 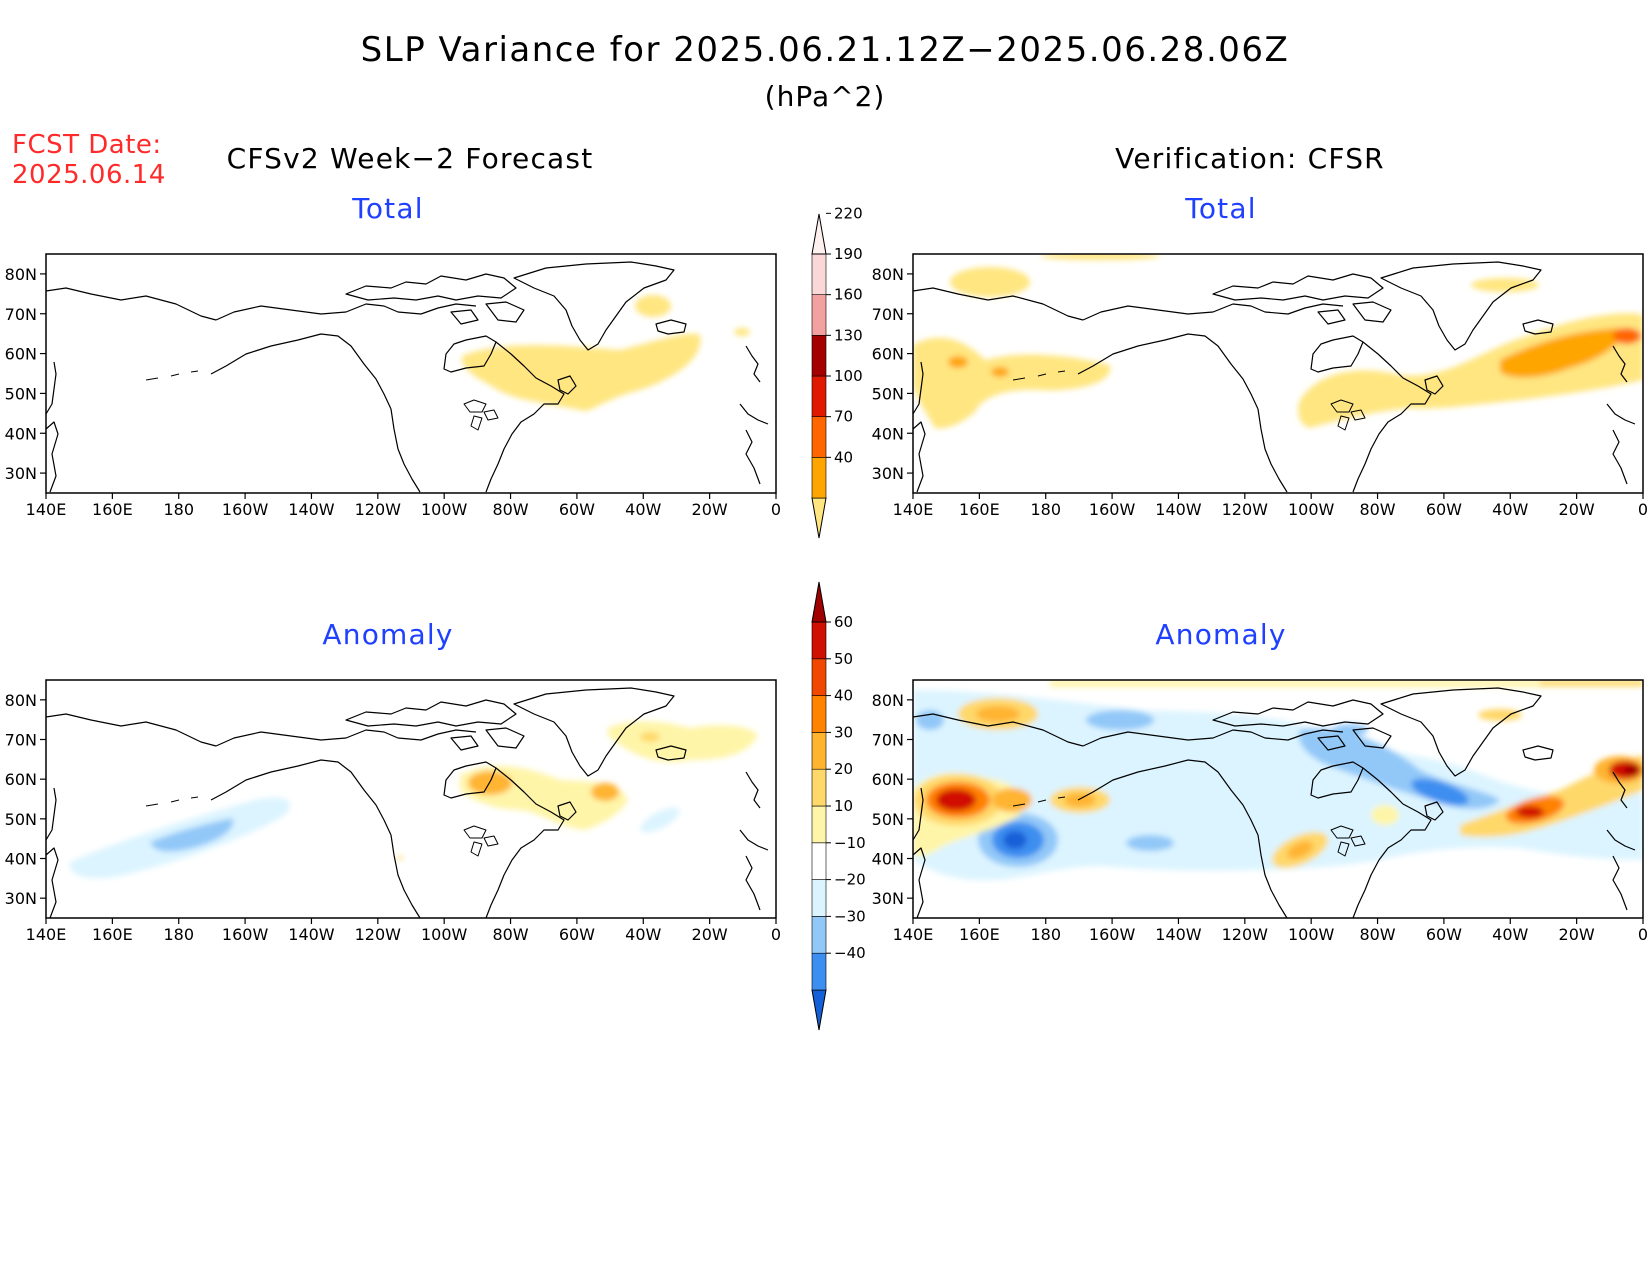 What do you see at coordinates (819, 234) in the screenshot?
I see `colorbar-upper-triangle` at bounding box center [819, 234].